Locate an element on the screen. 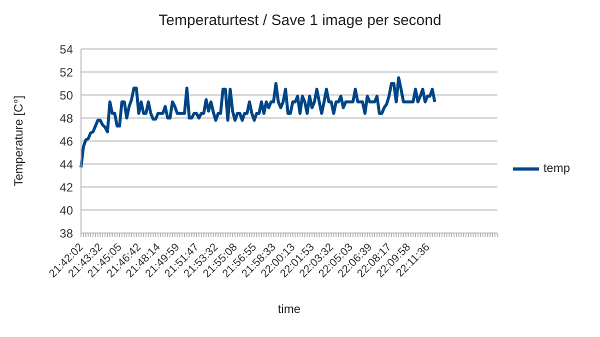 The width and height of the screenshot is (600, 337). y-tick-label: 50 is located at coordinates (67, 95).